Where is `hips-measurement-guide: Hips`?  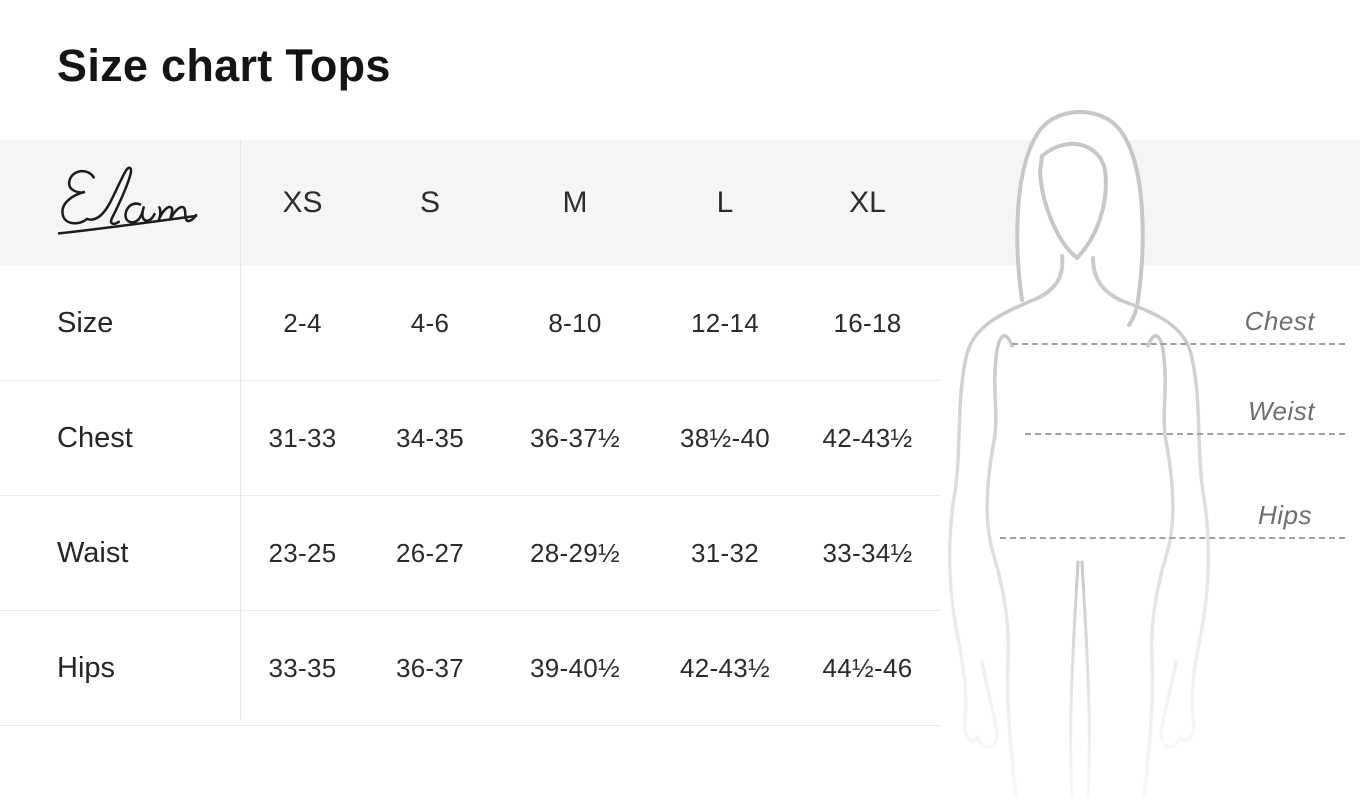 hips-measurement-guide: Hips is located at coordinates (1172, 519).